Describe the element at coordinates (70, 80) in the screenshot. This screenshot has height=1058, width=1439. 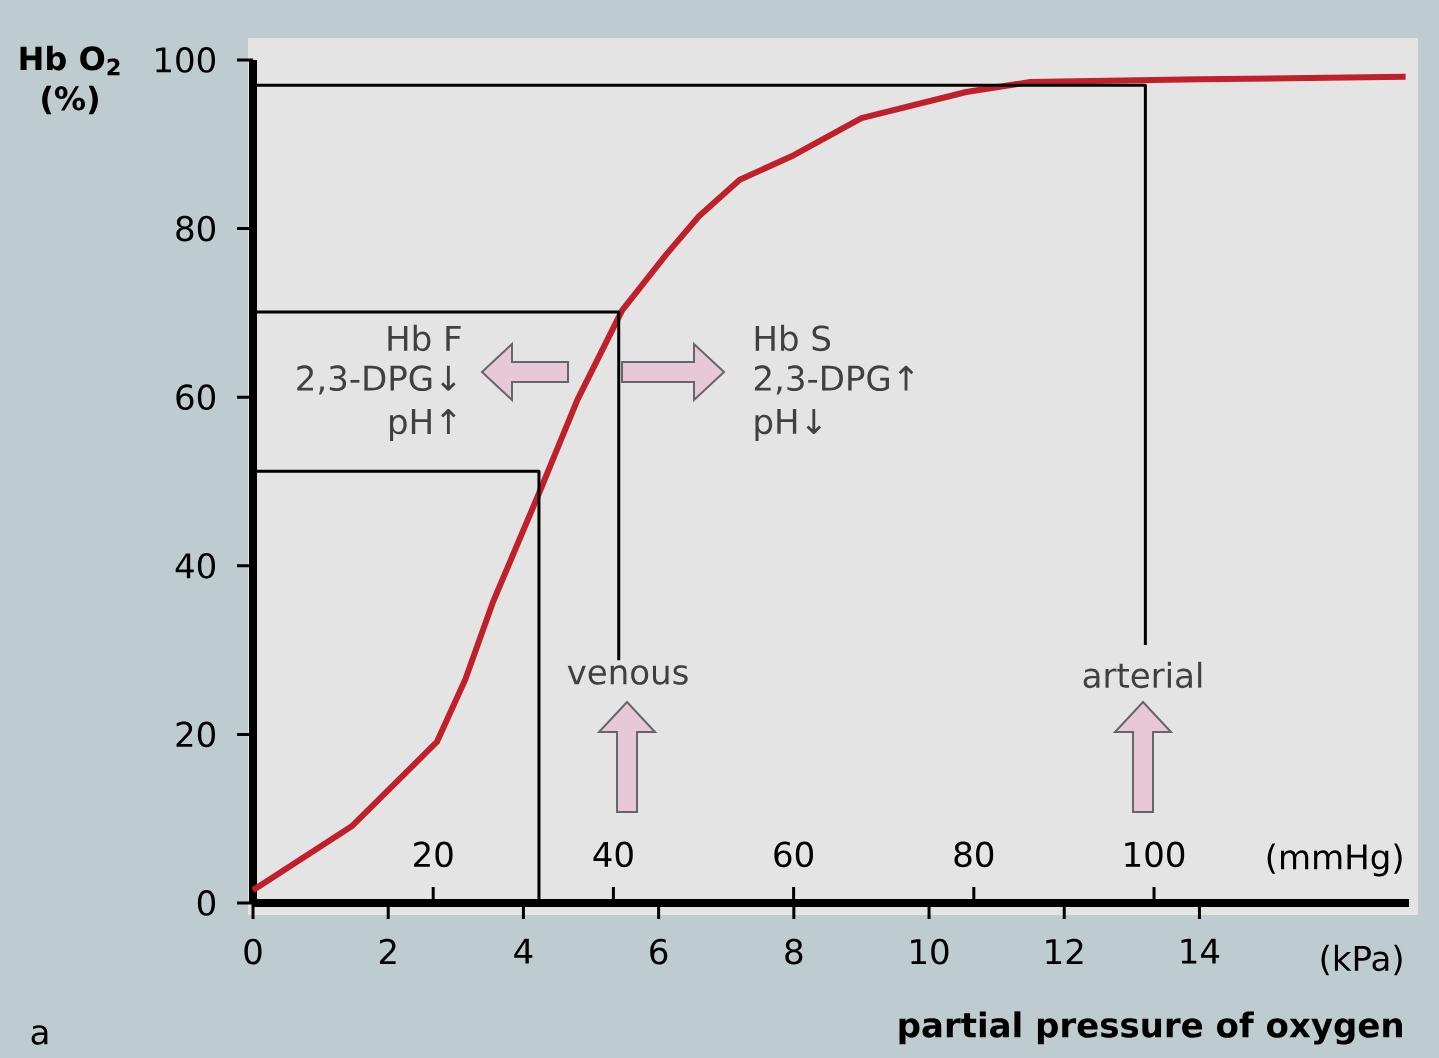
I see `y-axis-title: Hb O$_{2}$ (%)` at that location.